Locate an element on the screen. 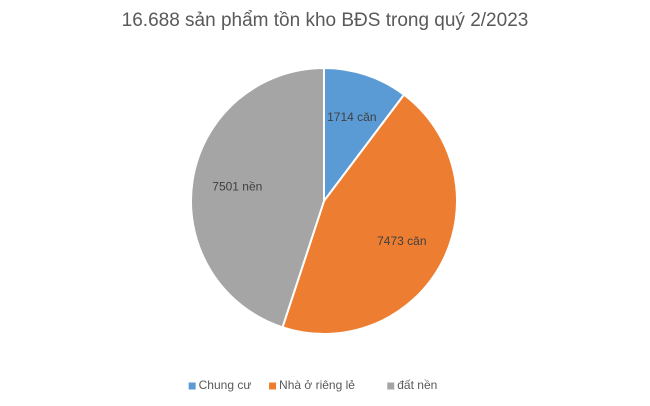  data-label: 7501 nền is located at coordinates (237, 186).